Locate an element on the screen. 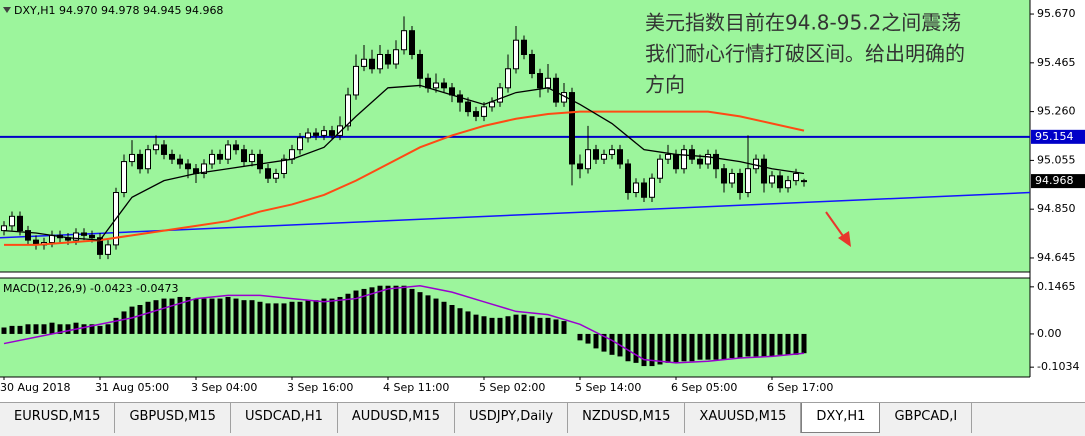 Image resolution: width=1085 pixels, height=436 pixels. symbol-tab: GBPUSD,M15 is located at coordinates (173, 418).